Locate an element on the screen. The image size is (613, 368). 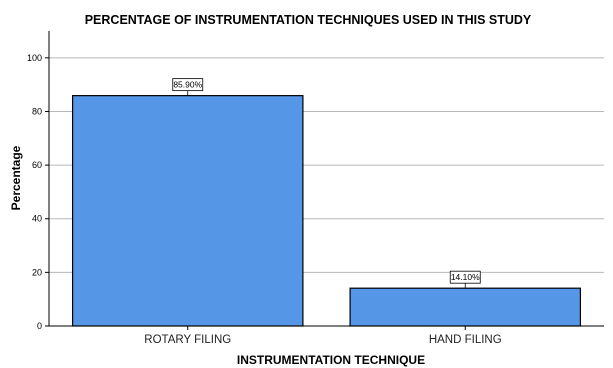
y-tick-label: 40 is located at coordinates (37, 219).